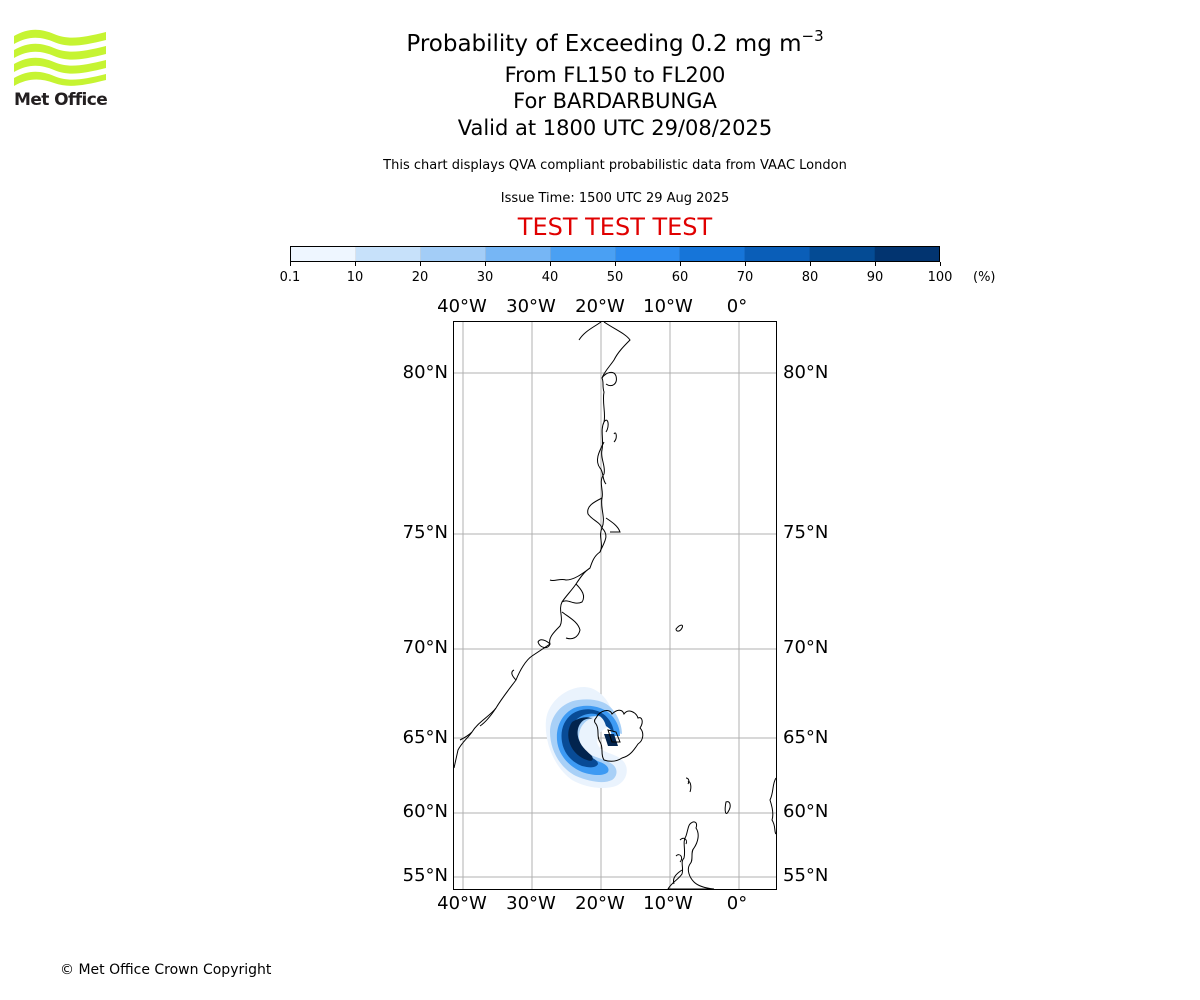  Describe the element at coordinates (668, 903) in the screenshot. I see `longitude-label-bottom: 10°W` at that location.